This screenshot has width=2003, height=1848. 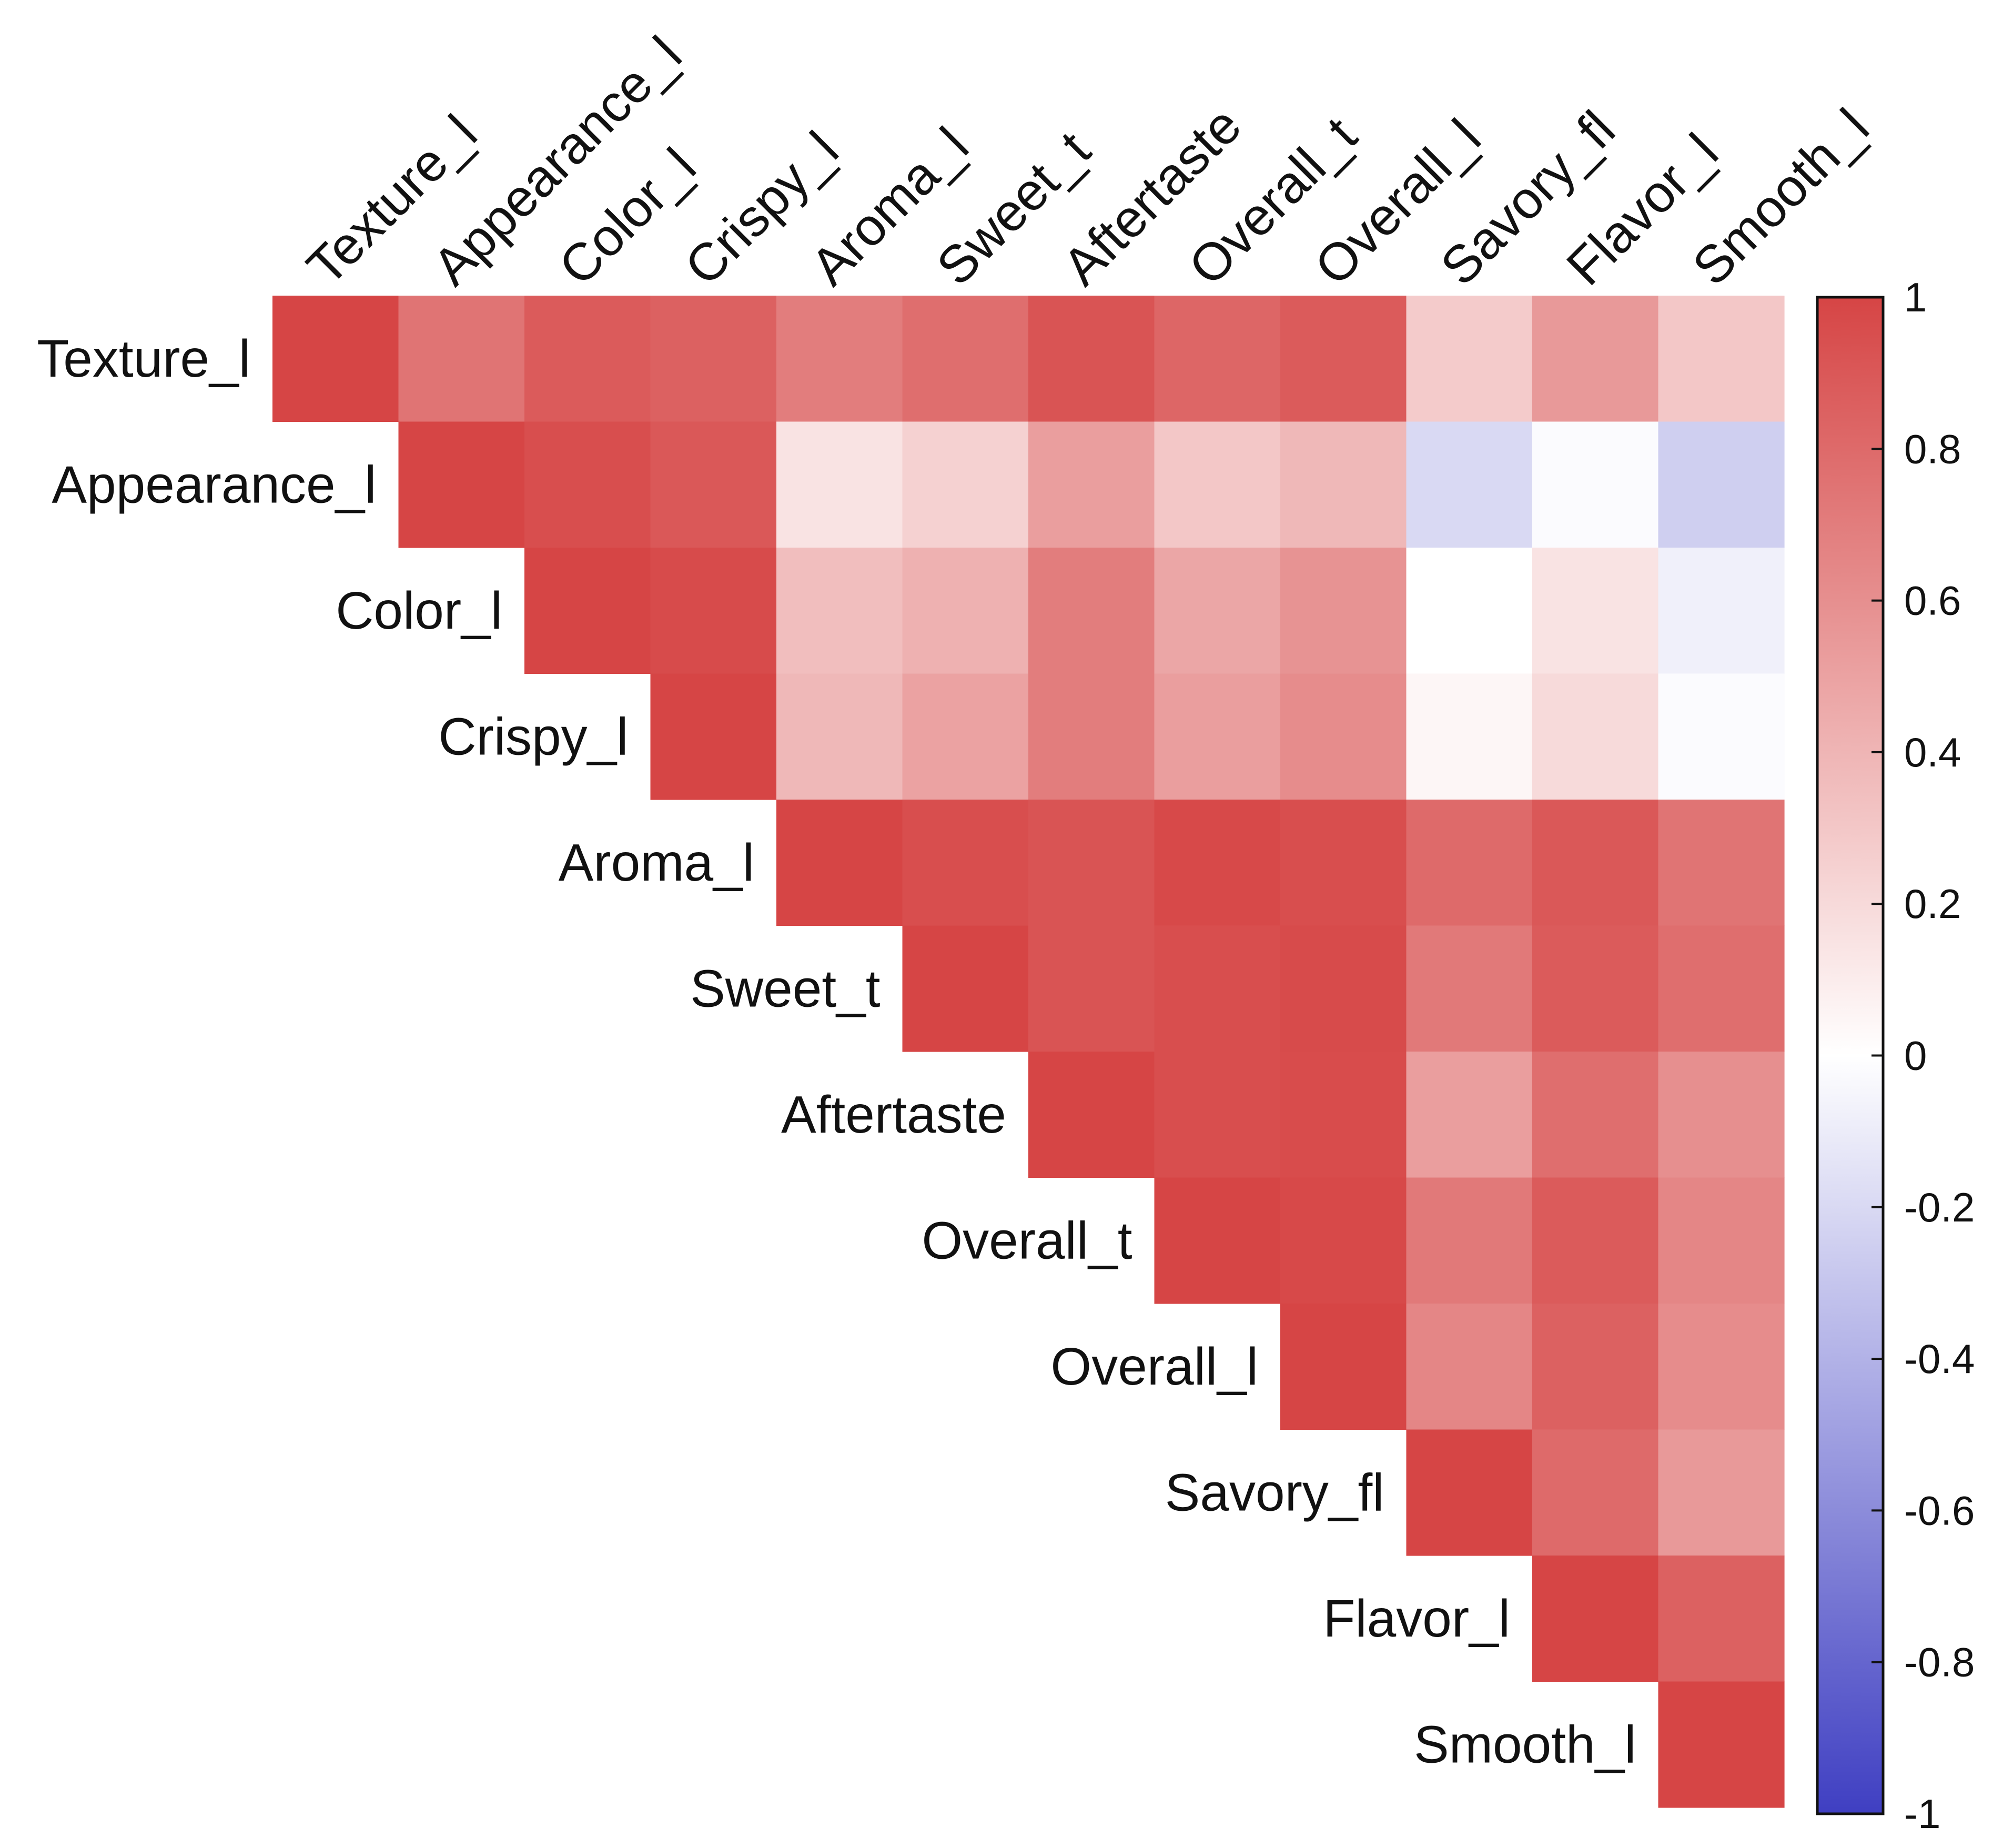 I want to click on heatmap-cell-Texture_l-Overall_t, so click(x=1217, y=359).